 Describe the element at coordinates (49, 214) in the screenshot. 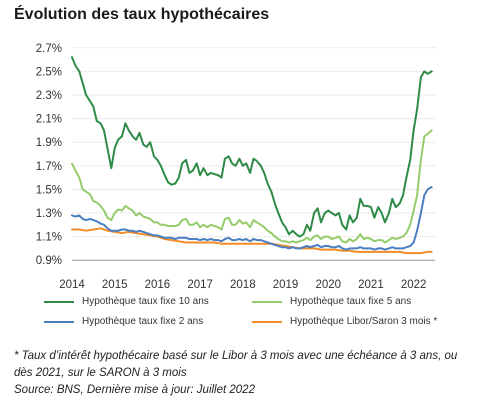

I see `y-tick-label: 1.3%` at that location.